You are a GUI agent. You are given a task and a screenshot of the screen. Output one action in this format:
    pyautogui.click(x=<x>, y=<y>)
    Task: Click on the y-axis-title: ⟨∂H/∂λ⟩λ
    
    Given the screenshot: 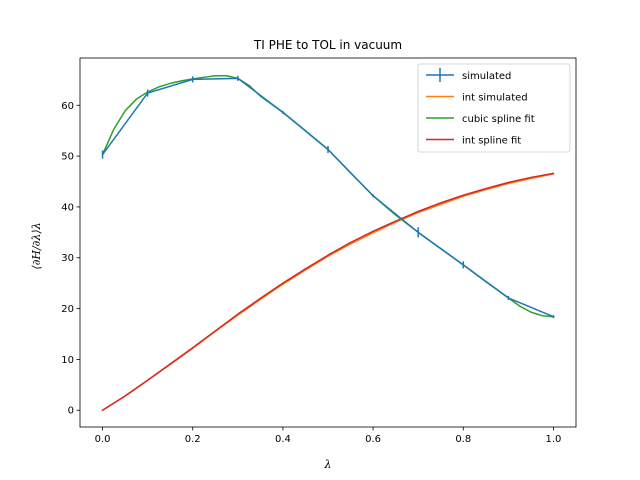 What is the action you would take?
    pyautogui.click(x=36, y=245)
    